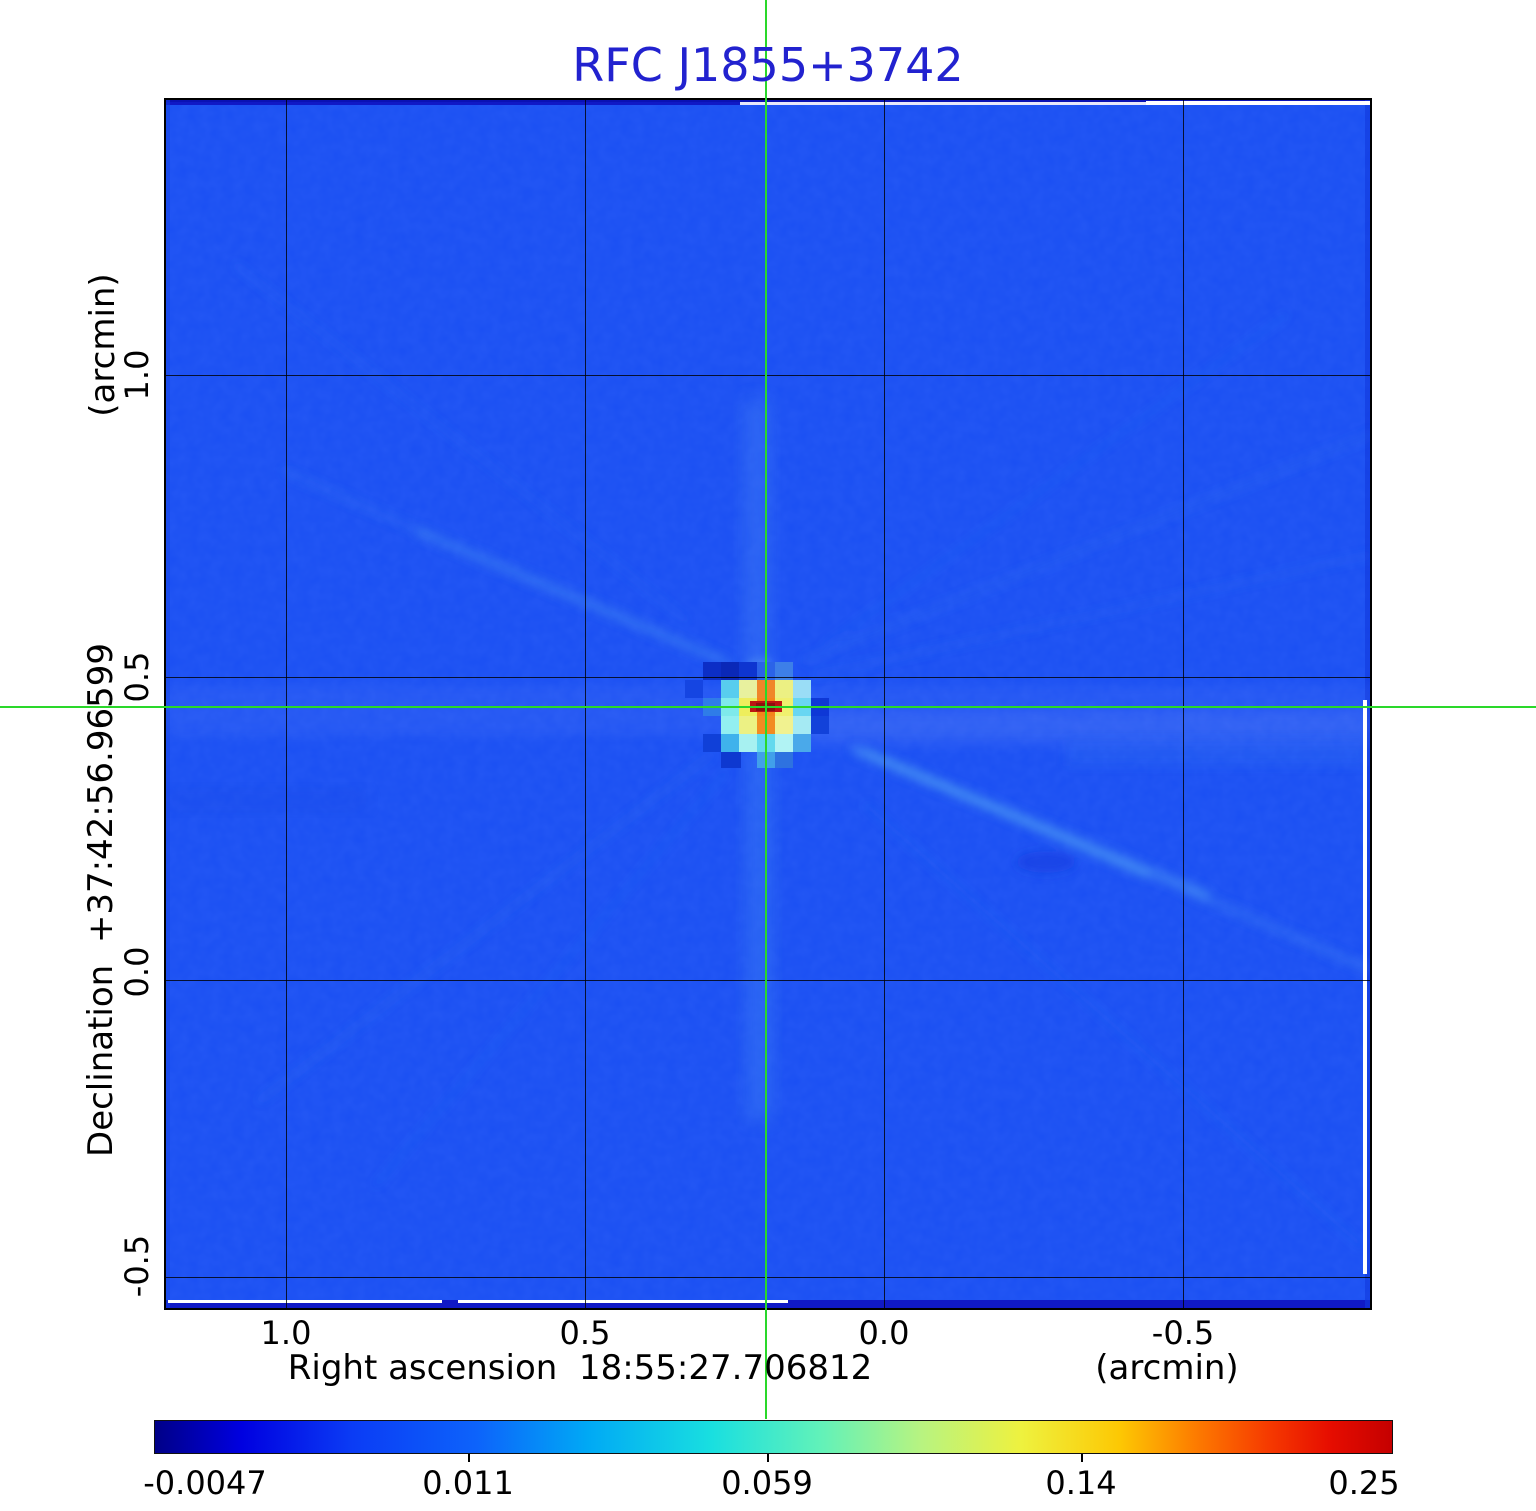  What do you see at coordinates (137, 677) in the screenshot?
I see `y-tick-label: 0.5` at bounding box center [137, 677].